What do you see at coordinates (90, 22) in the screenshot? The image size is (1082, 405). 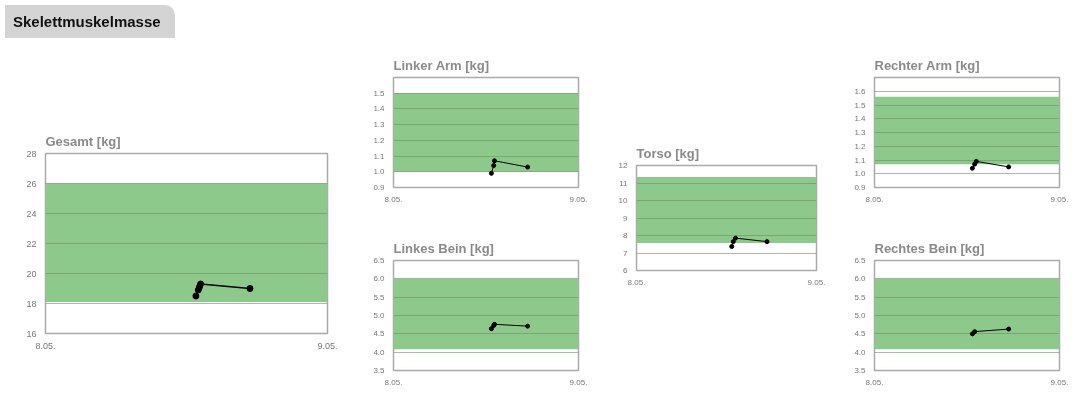 I see `text: Skelettmuskelmasse` at bounding box center [90, 22].